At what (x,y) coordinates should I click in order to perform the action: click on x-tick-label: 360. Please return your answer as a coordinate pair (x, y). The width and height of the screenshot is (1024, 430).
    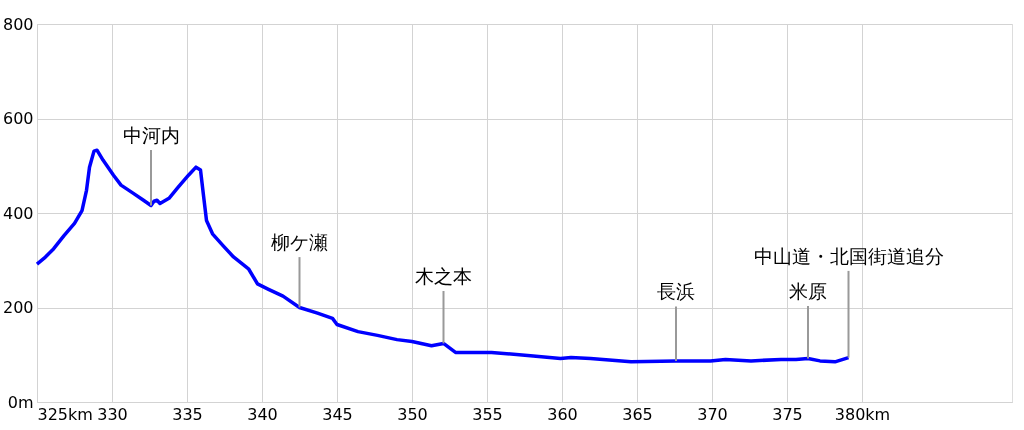
    Looking at the image, I should click on (562, 414).